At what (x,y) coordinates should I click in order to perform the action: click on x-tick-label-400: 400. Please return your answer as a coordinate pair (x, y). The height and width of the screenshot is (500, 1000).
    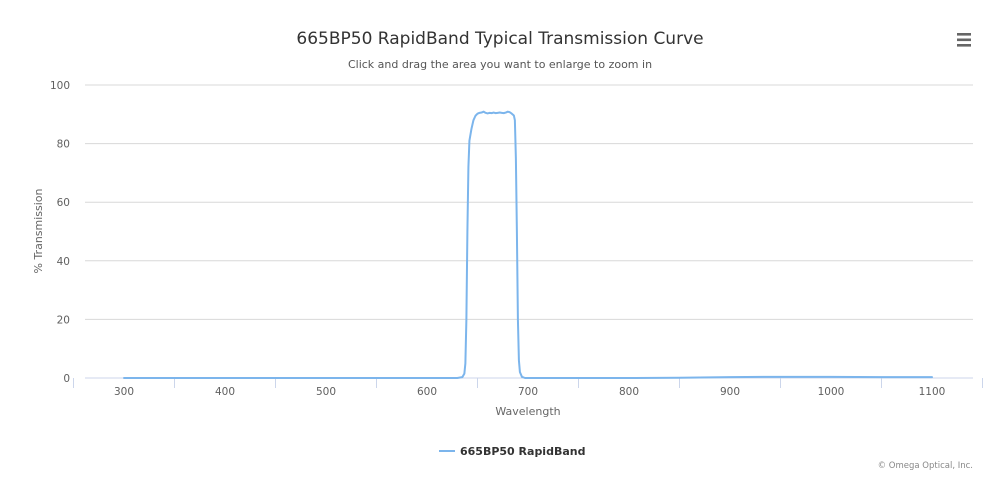
    Looking at the image, I should click on (225, 392).